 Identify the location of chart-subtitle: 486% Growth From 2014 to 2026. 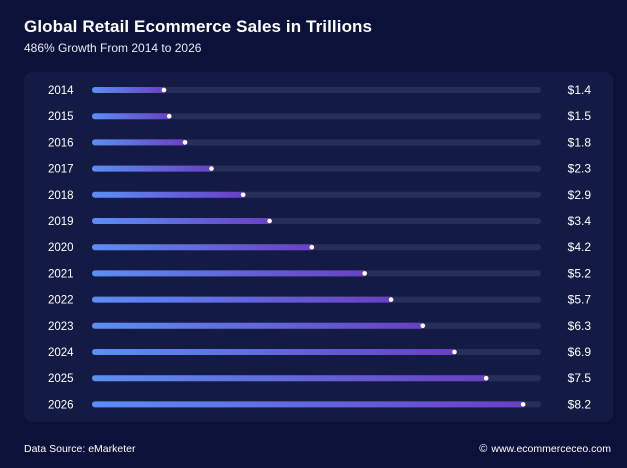
(113, 48).